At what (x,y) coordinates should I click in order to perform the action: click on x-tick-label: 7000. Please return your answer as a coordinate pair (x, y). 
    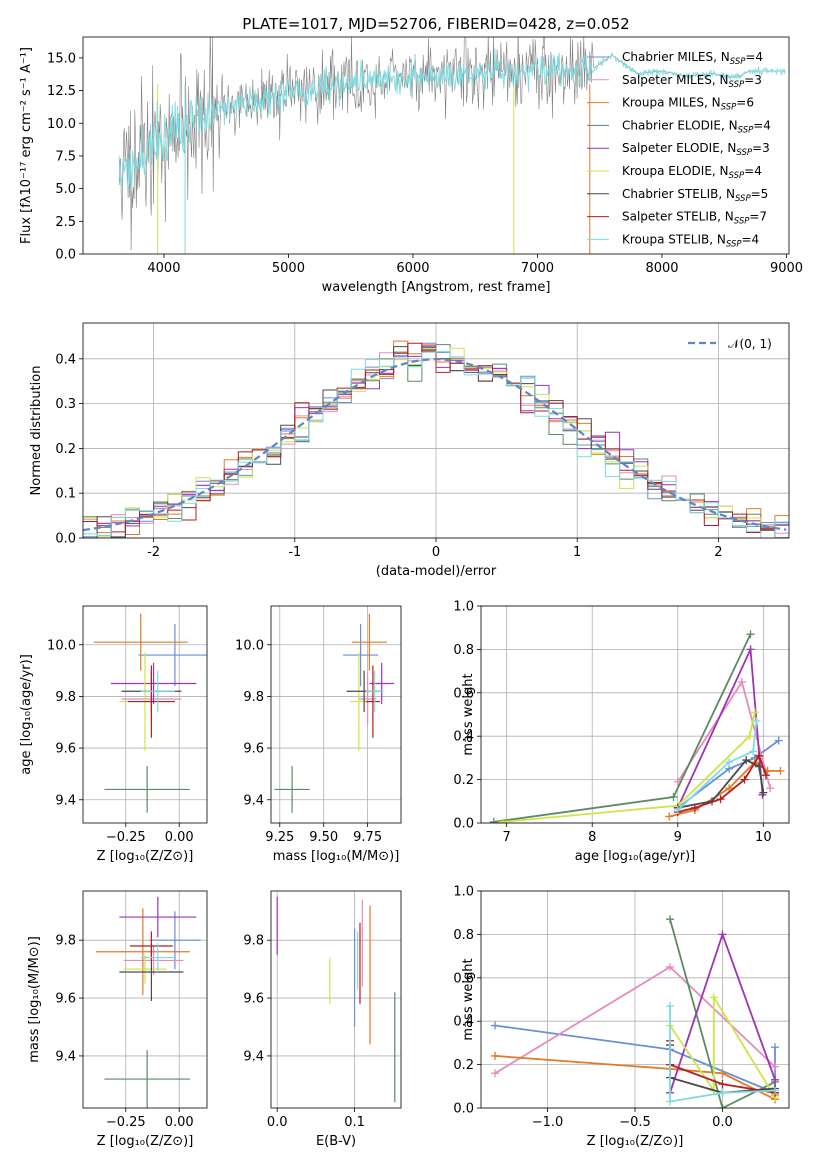
    Looking at the image, I should click on (537, 268).